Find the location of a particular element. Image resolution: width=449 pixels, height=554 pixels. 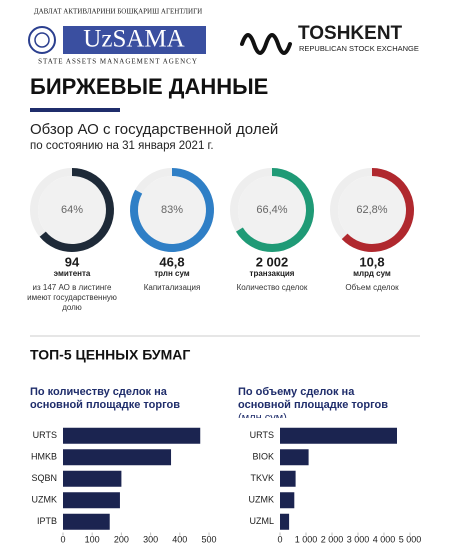

x-tick-label: 200 is located at coordinates (121, 539).